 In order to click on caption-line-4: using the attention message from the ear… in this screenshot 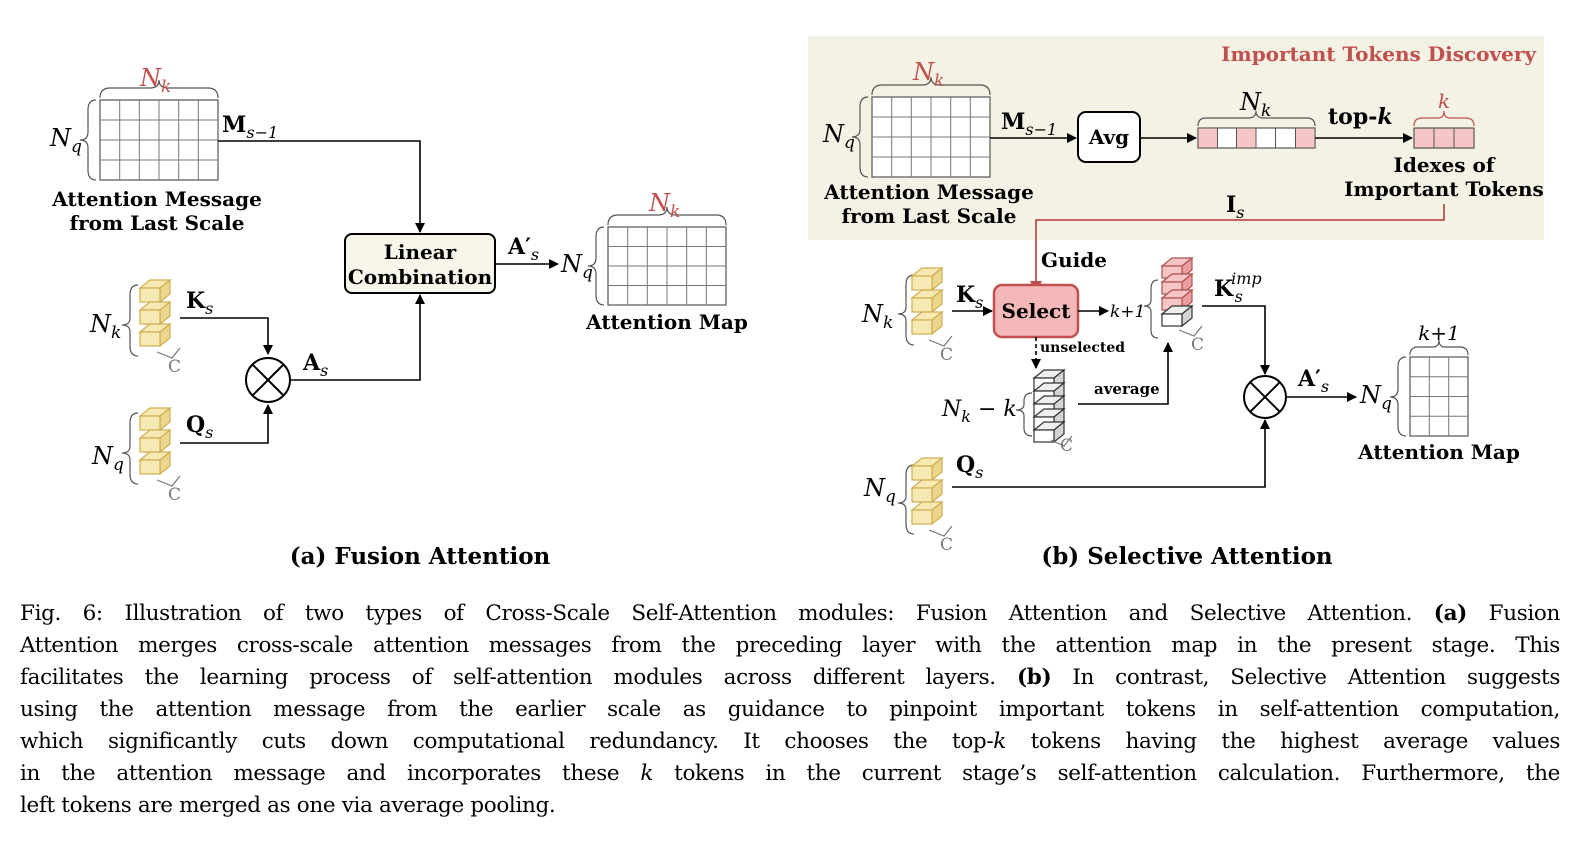, I will do `click(790, 709)`.